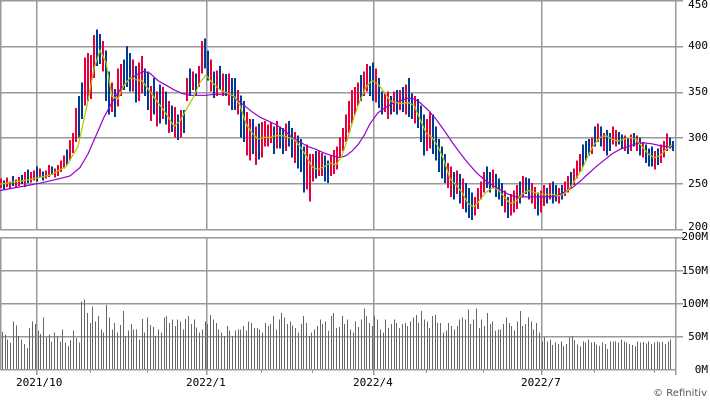 Image resolution: width=710 pixels, height=404 pixels. What do you see at coordinates (698, 45) in the screenshot?
I see `price-tick-label: 400` at bounding box center [698, 45].